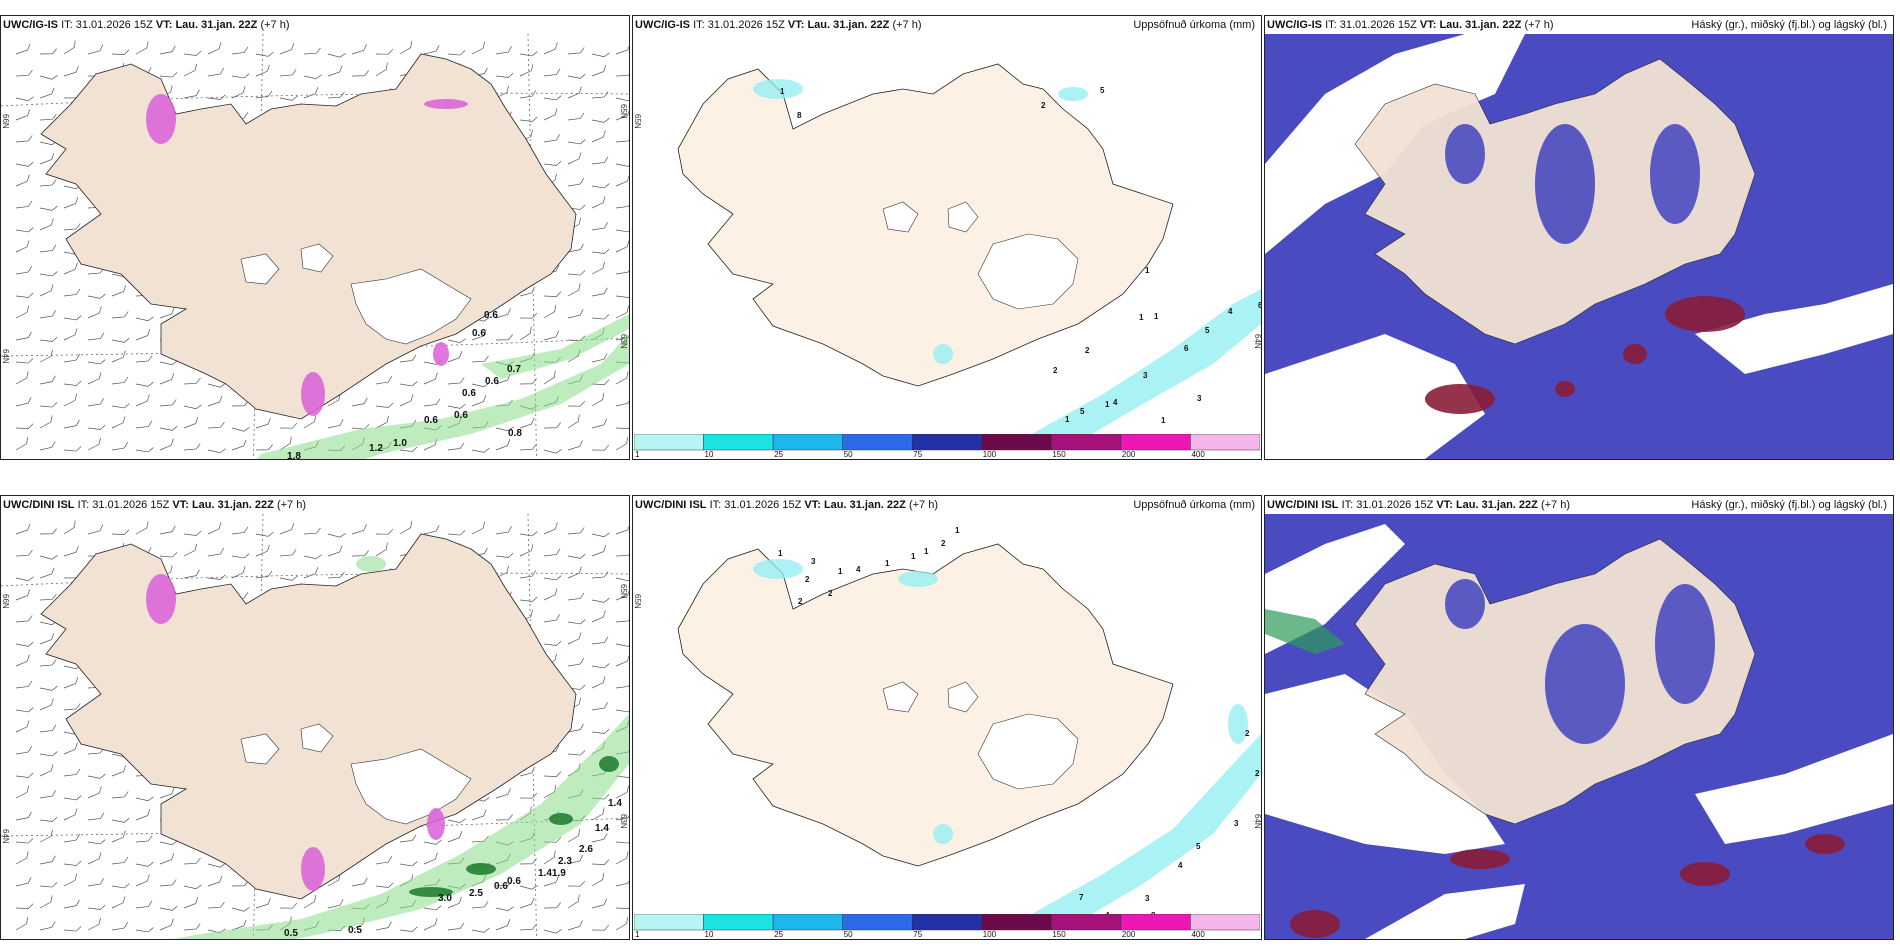 This screenshot has width=1900, height=950. What do you see at coordinates (376, 448) in the screenshot?
I see `precip-value-label: 1.2` at bounding box center [376, 448].